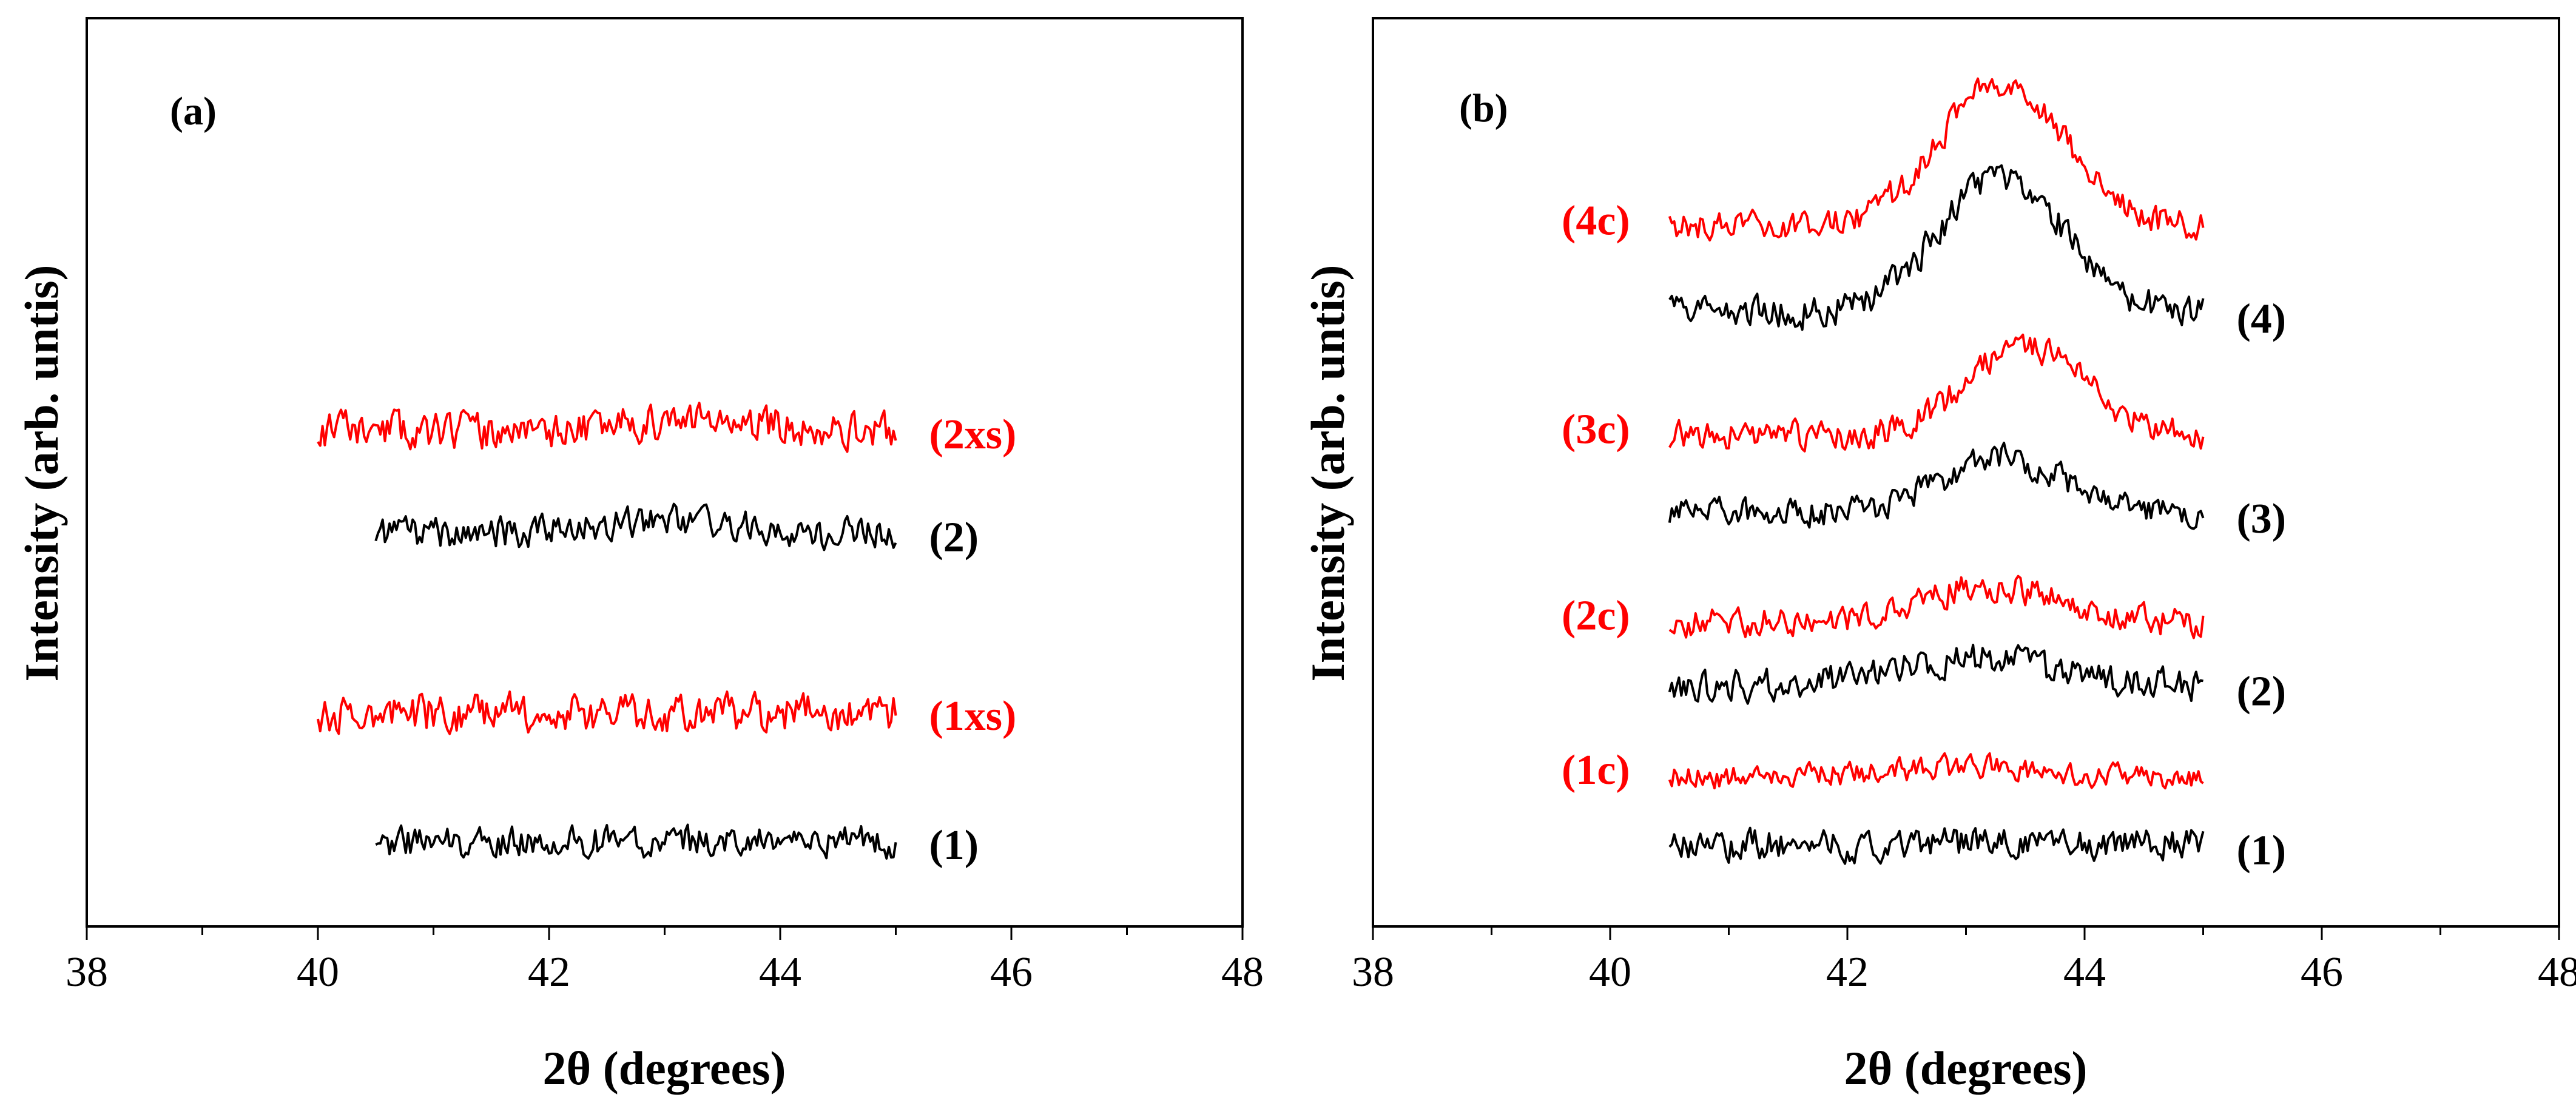 This screenshot has height=1103, width=2576. What do you see at coordinates (1966, 1068) in the screenshot?
I see `panel-b-x-axis-label: 2θ (degrees)` at bounding box center [1966, 1068].